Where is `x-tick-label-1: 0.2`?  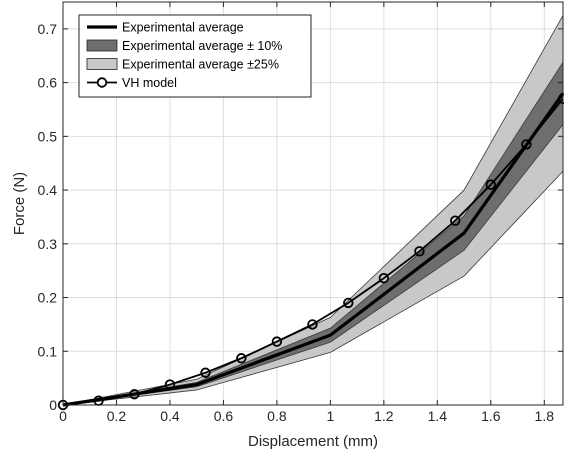 x-tick-label-1: 0.2 is located at coordinates (117, 416).